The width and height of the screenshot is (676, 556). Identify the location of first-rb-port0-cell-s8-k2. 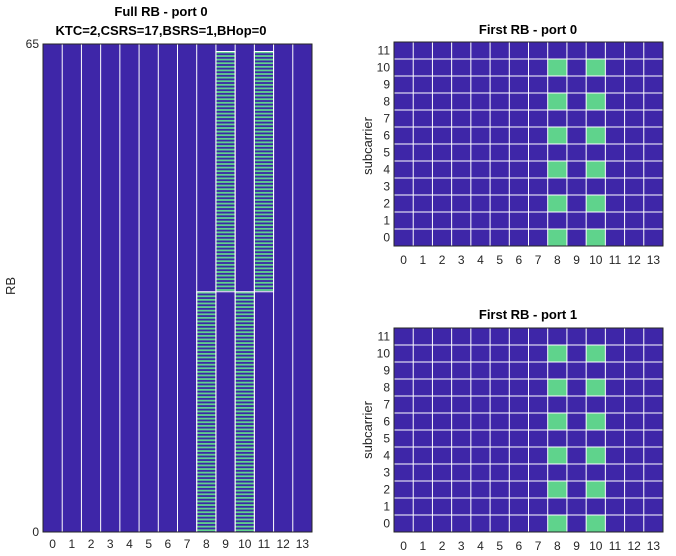
(557, 203).